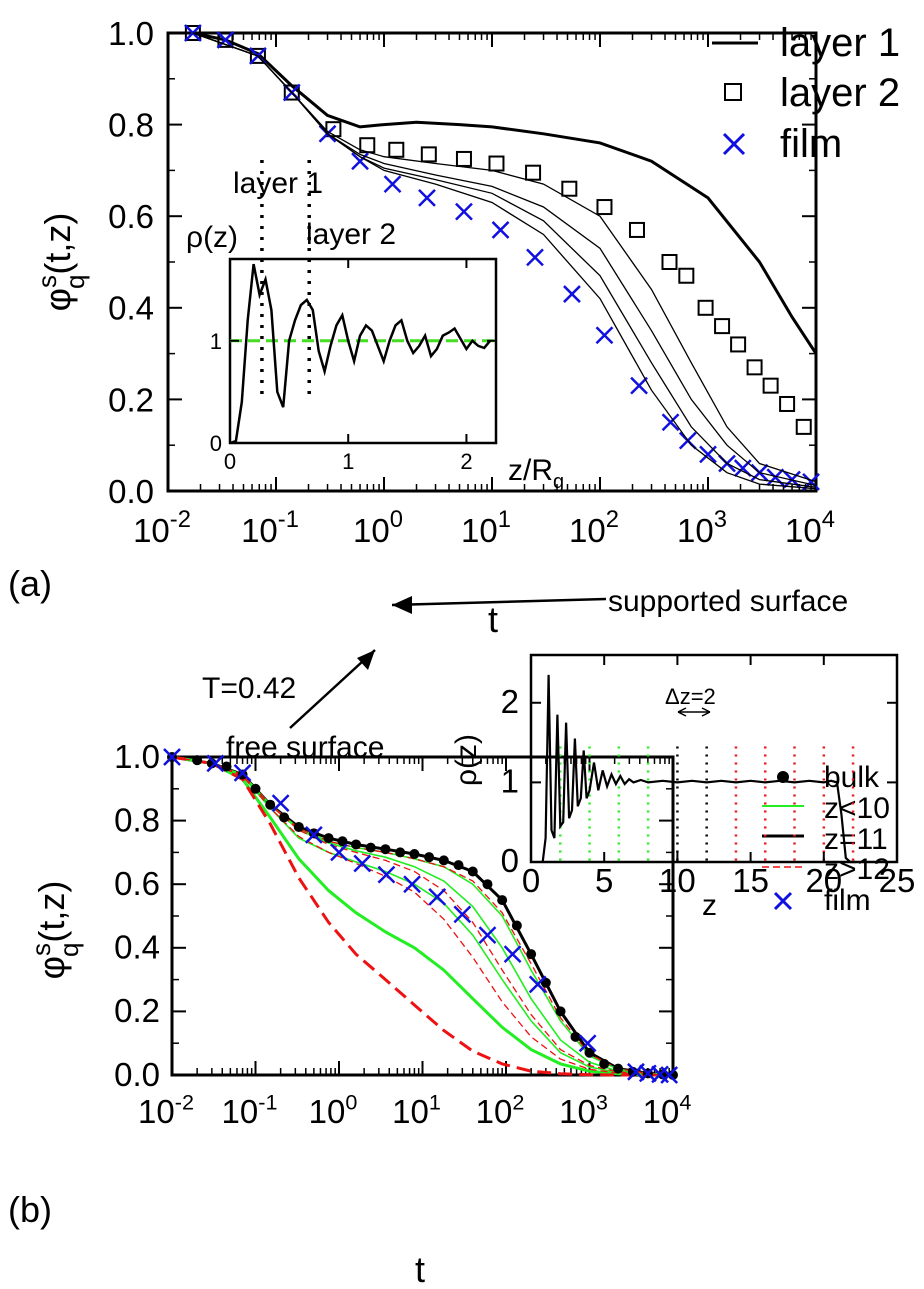  What do you see at coordinates (733, 92) in the screenshot?
I see `legend-layer2-swatch` at bounding box center [733, 92].